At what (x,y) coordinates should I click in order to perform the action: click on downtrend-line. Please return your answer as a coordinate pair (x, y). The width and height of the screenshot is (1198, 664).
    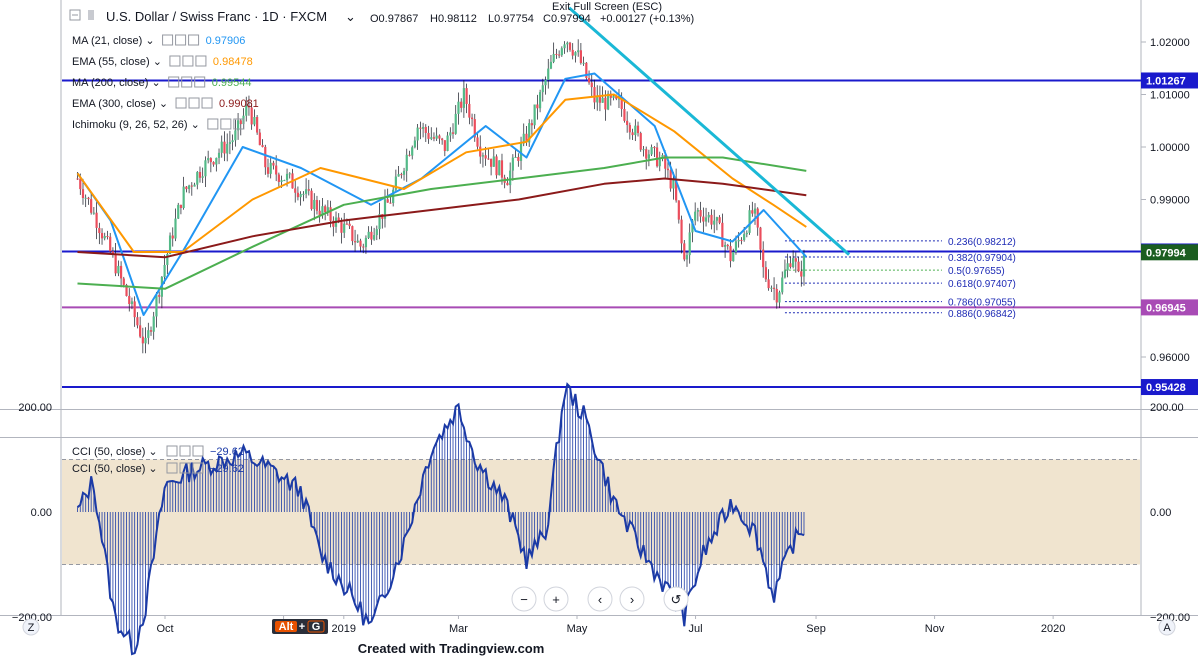
    Looking at the image, I should click on (709, 131).